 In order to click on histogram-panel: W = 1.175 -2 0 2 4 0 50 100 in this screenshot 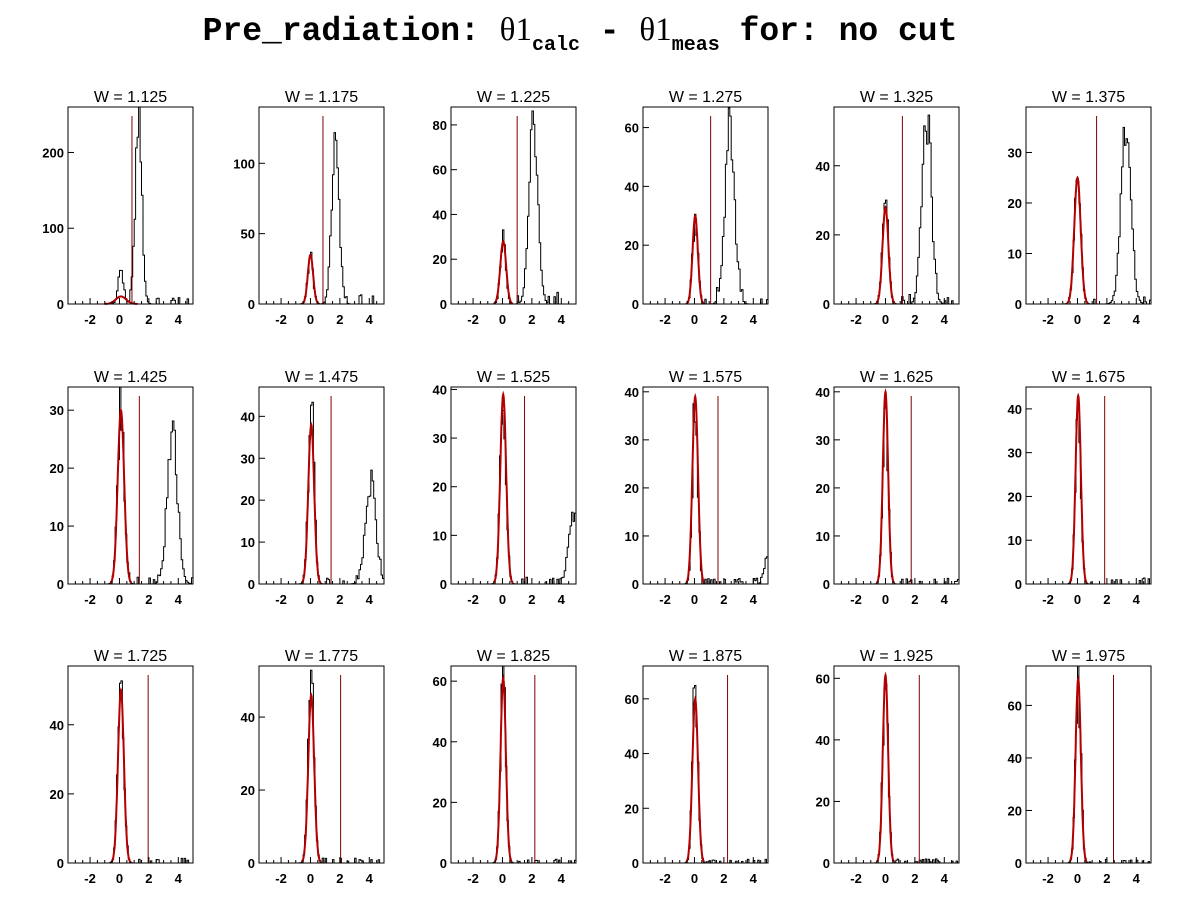, I will do `click(309, 208)`.